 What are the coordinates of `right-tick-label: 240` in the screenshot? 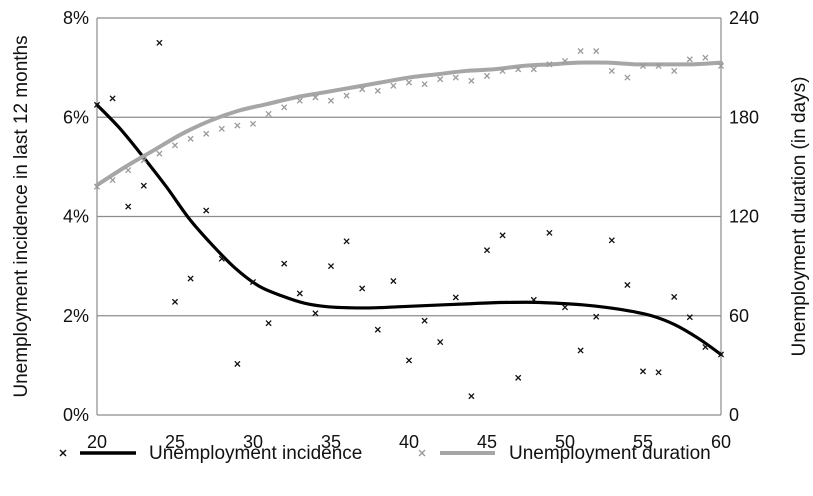 It's located at (744, 18).